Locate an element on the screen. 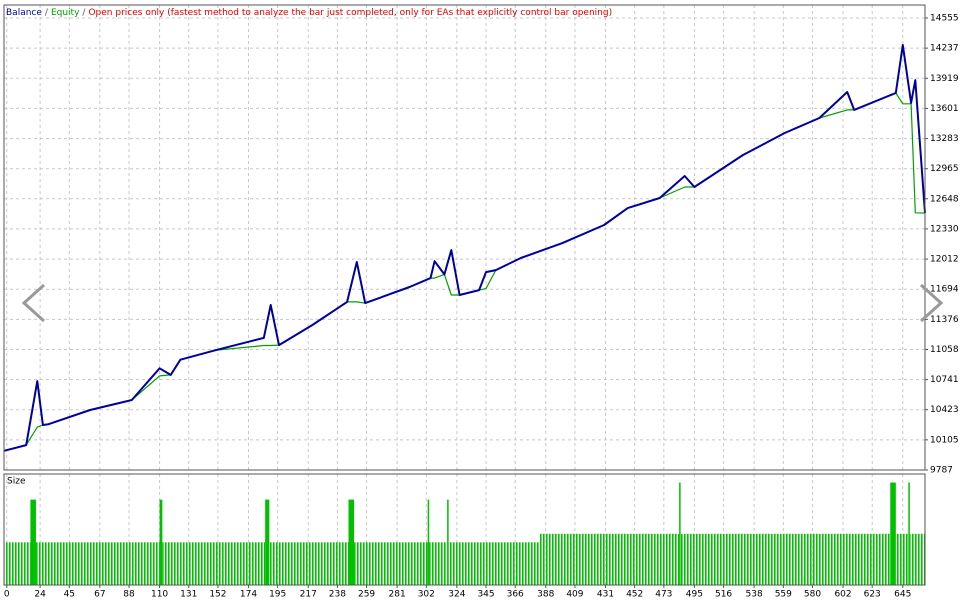 The height and width of the screenshot is (604, 967). x-tick-label: 24 is located at coordinates (40, 595).